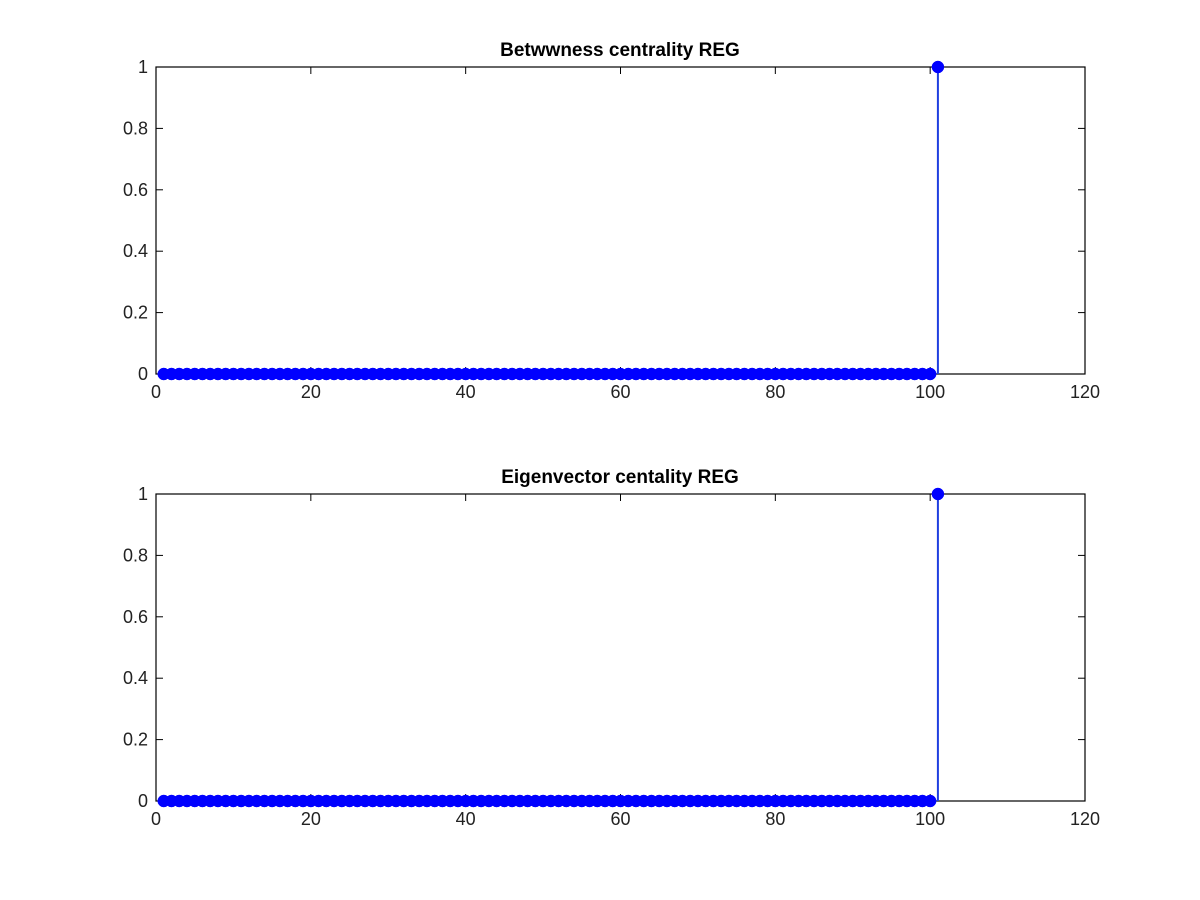  I want to click on chart-title: Eigenvector centality REG, so click(620, 477).